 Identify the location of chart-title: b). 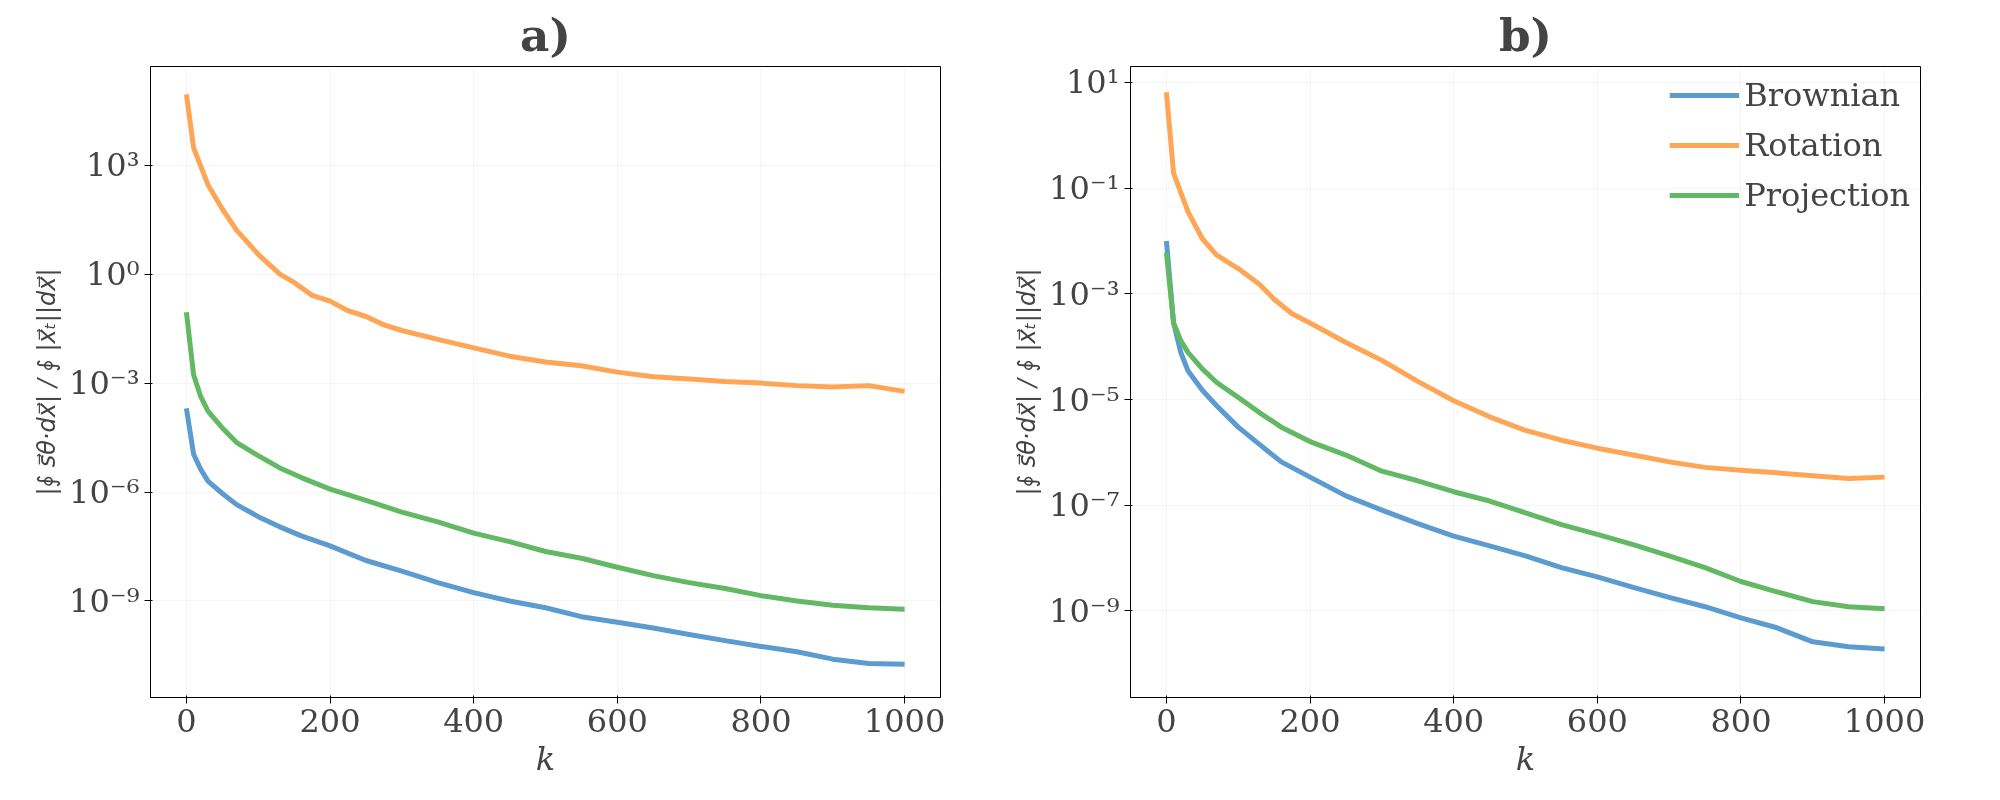
(1525, 34).